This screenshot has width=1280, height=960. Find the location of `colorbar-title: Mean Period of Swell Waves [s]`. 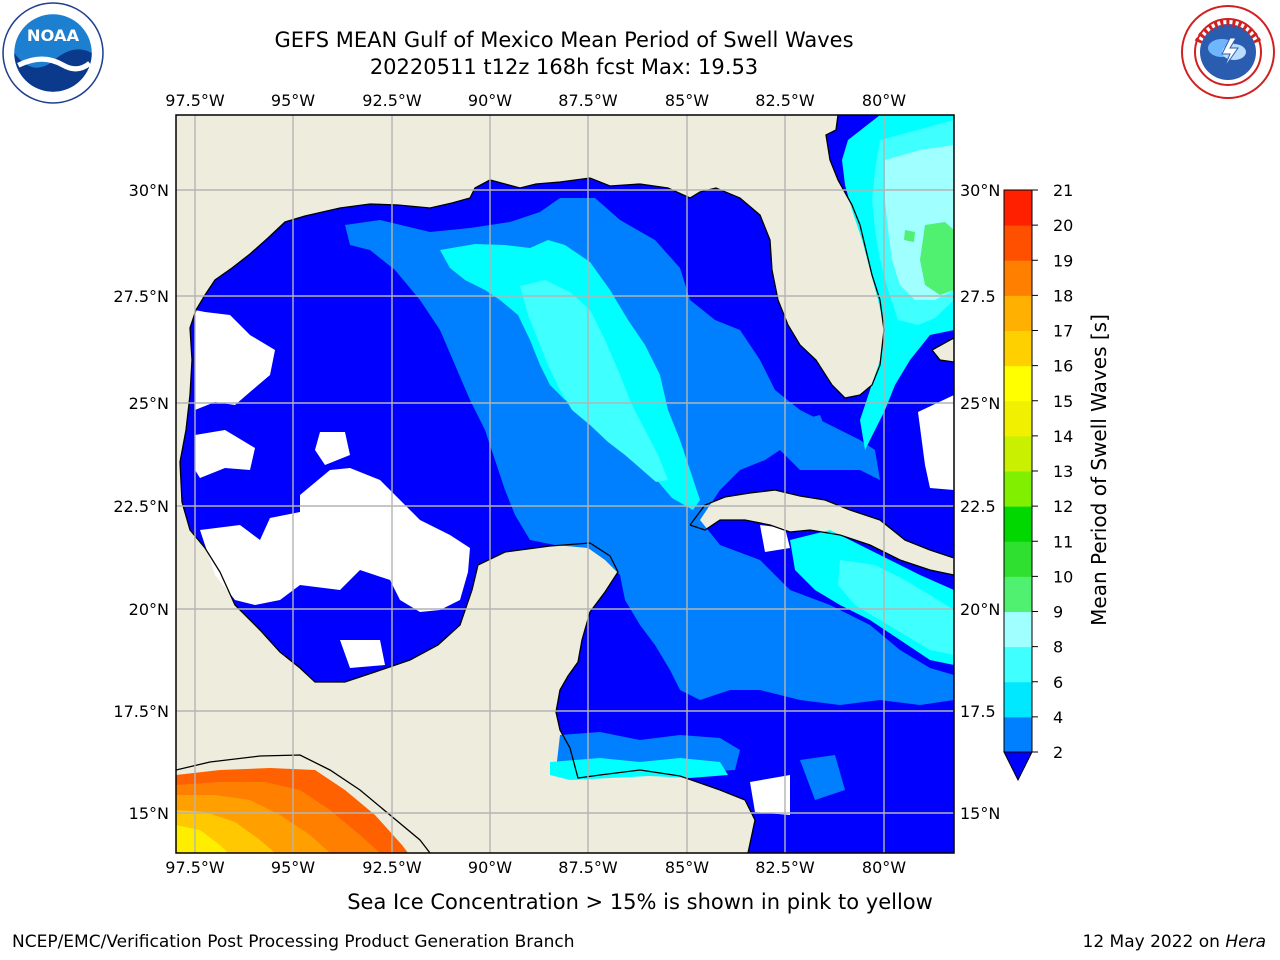

colorbar-title: Mean Period of Swell Waves [s] is located at coordinates (1099, 470).